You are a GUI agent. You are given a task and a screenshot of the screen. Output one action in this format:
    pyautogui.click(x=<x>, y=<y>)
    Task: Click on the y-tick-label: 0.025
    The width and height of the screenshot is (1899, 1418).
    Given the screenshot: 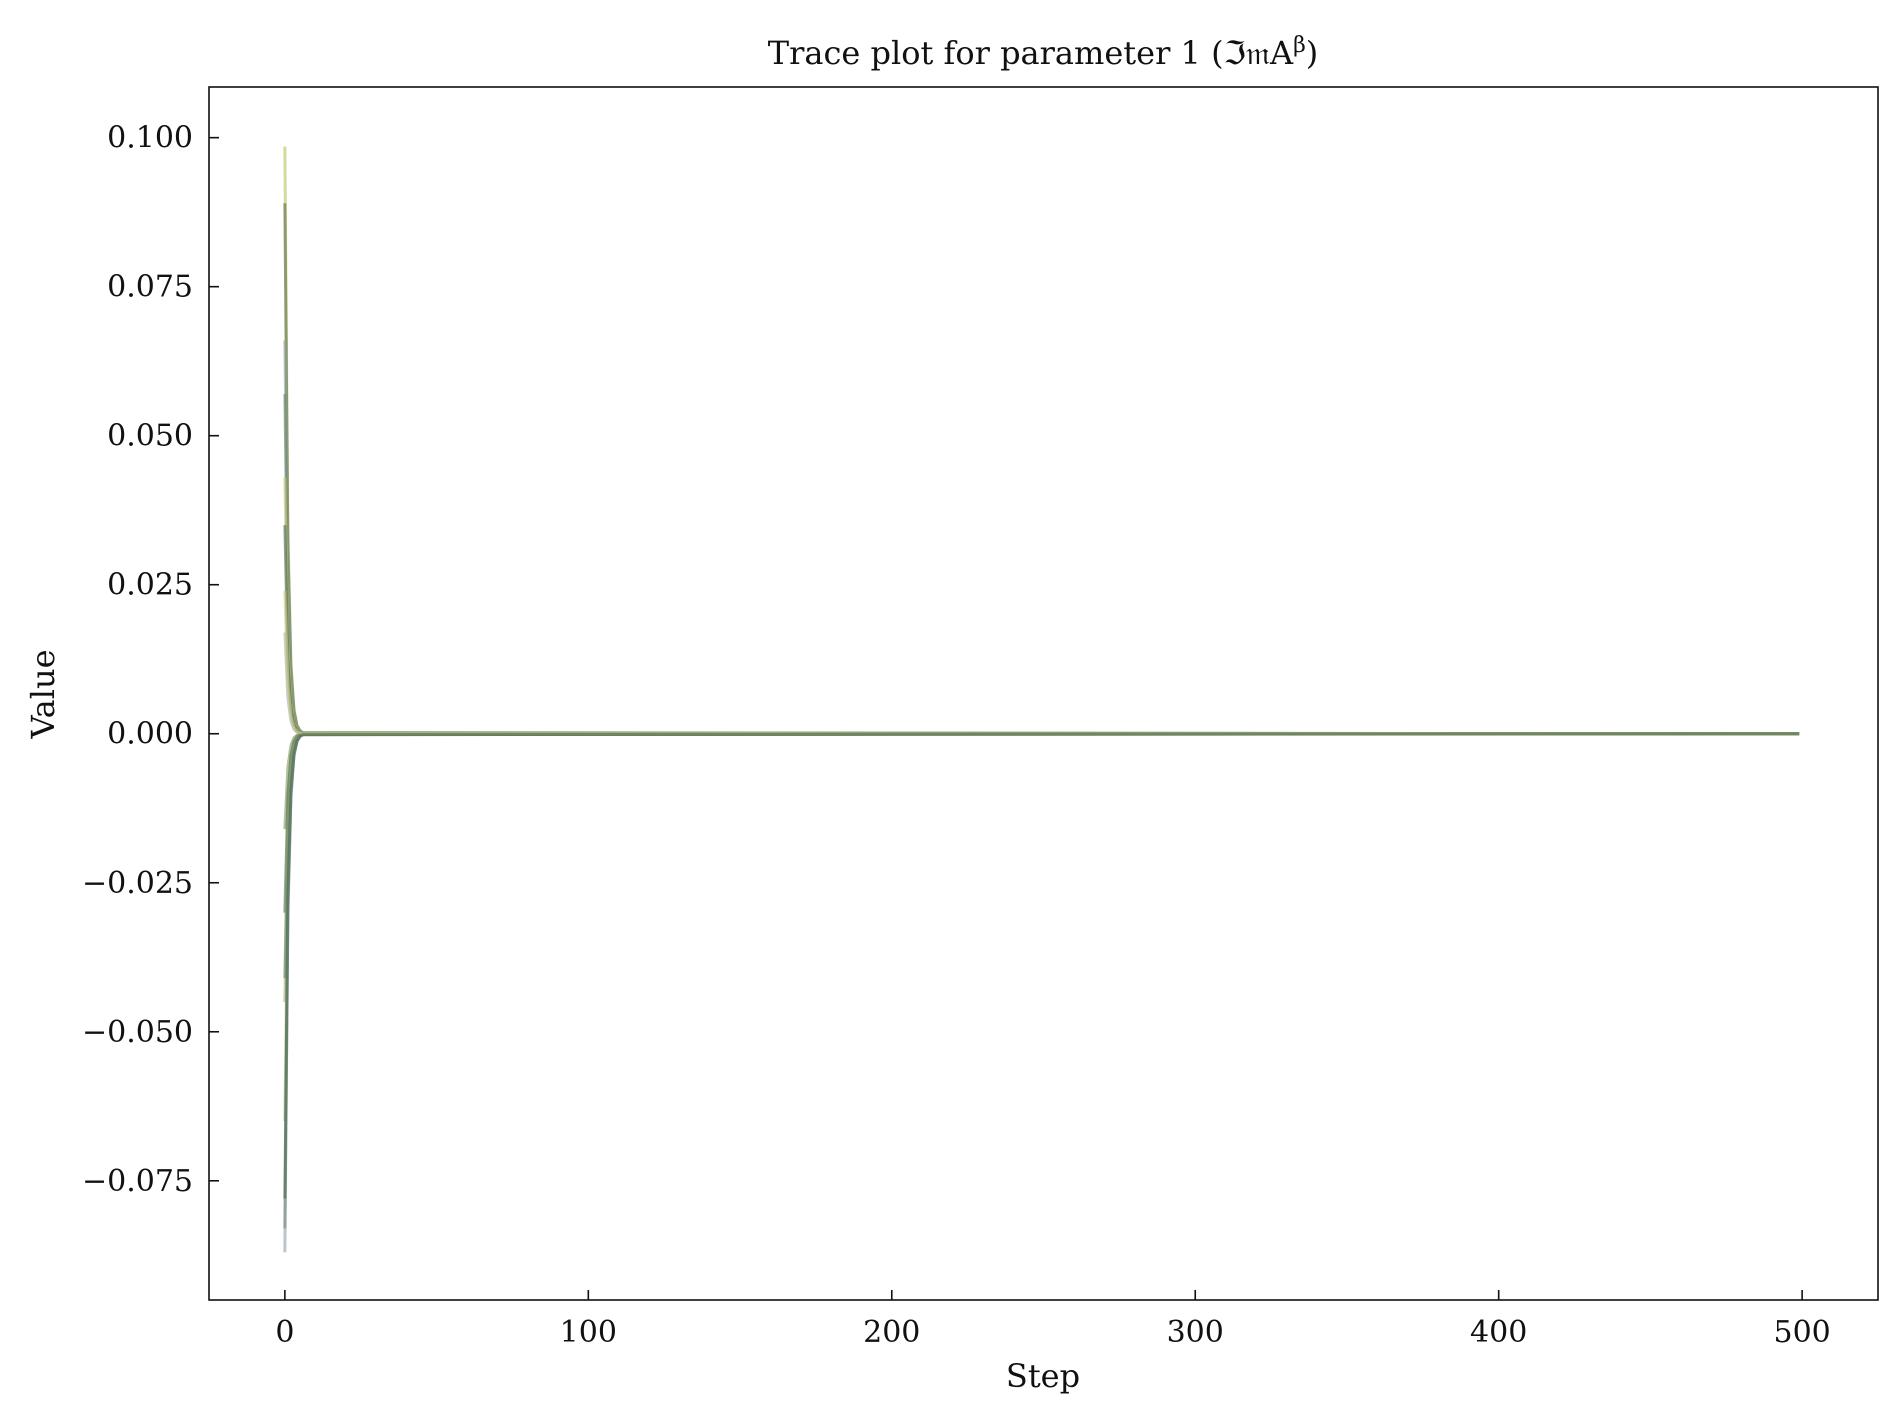 What is the action you would take?
    pyautogui.click(x=150, y=585)
    